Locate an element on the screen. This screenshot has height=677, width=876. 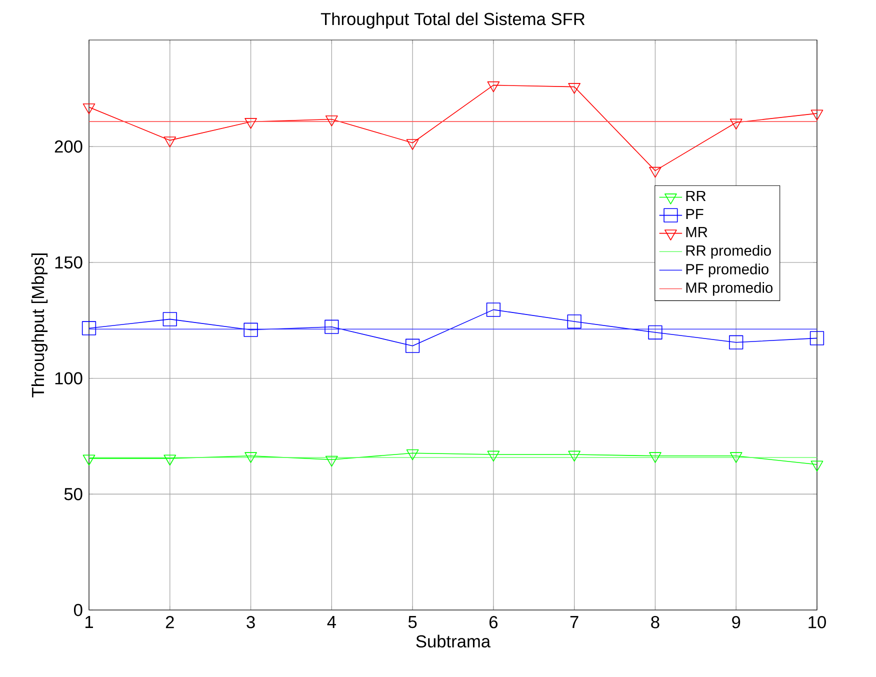
x-tick-label: 7 is located at coordinates (574, 622).